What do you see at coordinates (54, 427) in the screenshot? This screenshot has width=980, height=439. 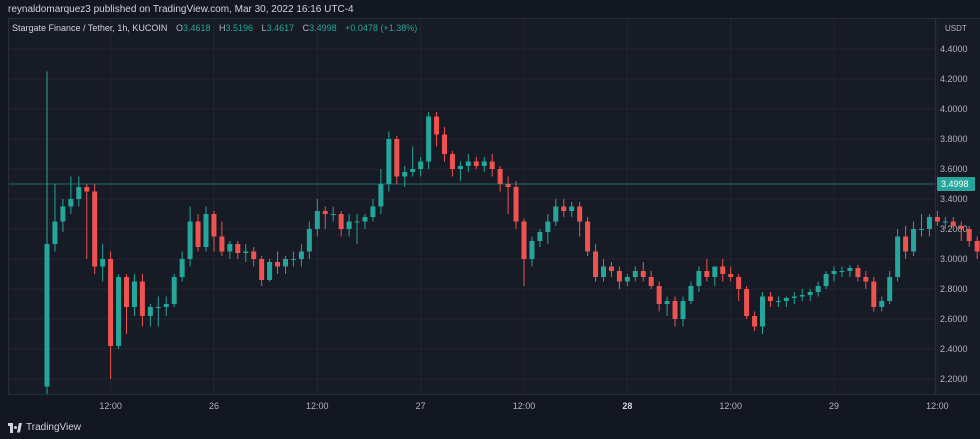 I see `tradingview-brand: TradingView` at bounding box center [54, 427].